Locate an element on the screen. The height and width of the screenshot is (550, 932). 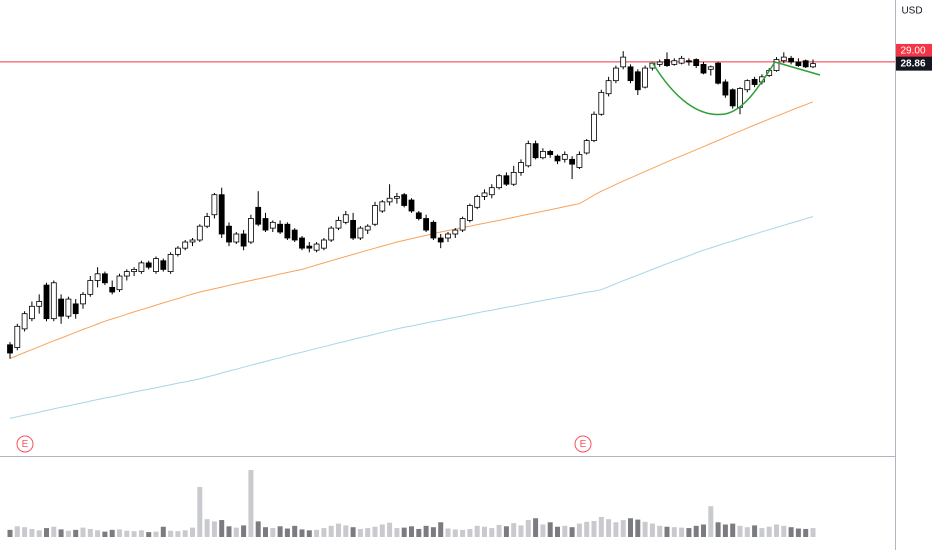
earnings-label: E is located at coordinates (583, 444).